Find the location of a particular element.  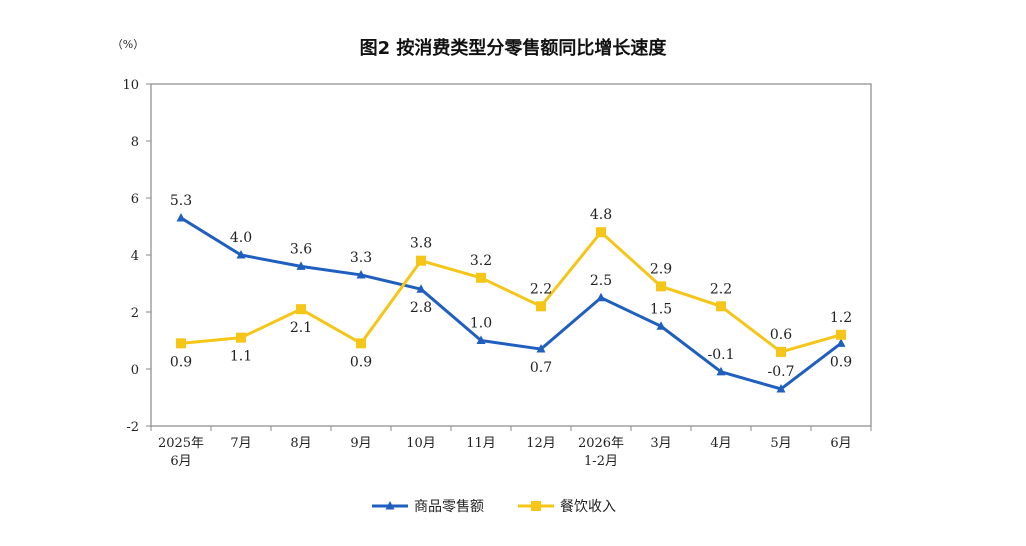

y-tick-label: 6 is located at coordinates (135, 199).